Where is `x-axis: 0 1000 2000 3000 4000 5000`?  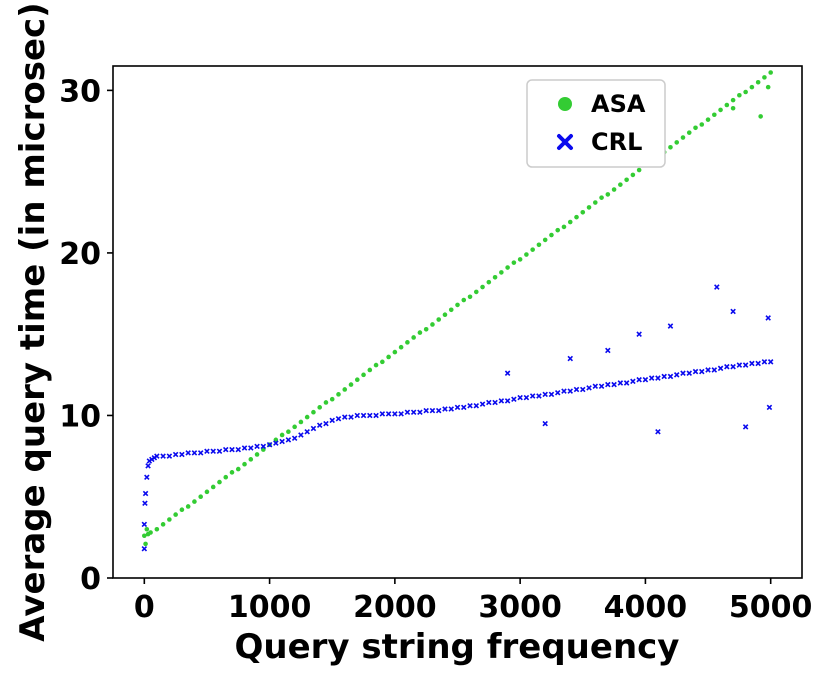 x-axis: 0 1000 2000 3000 4000 5000 is located at coordinates (473, 601).